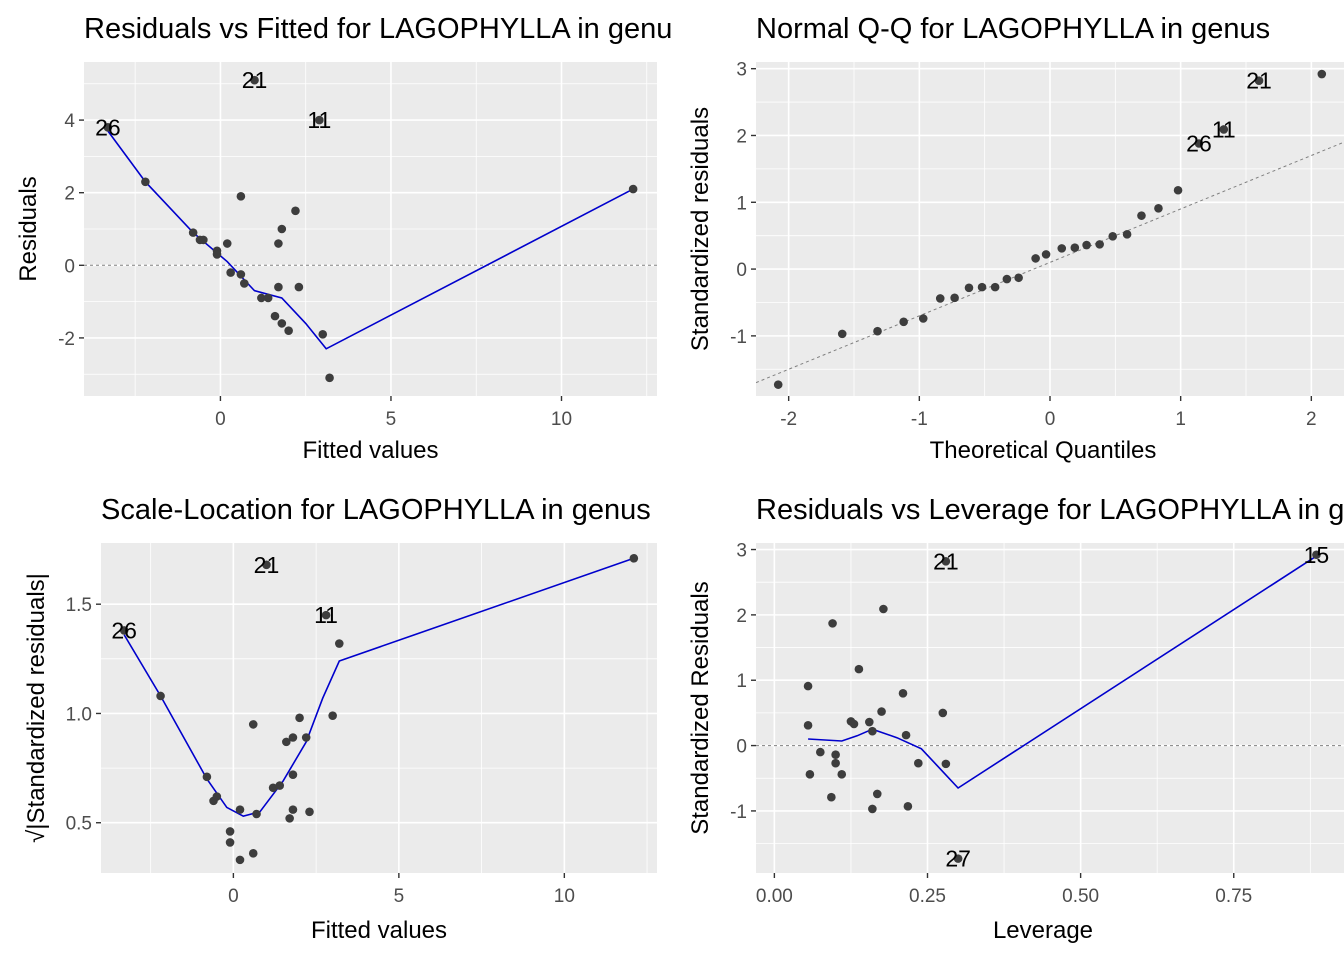 The height and width of the screenshot is (960, 1344). What do you see at coordinates (741, 681) in the screenshot?
I see `y-tick-label: 1` at bounding box center [741, 681].